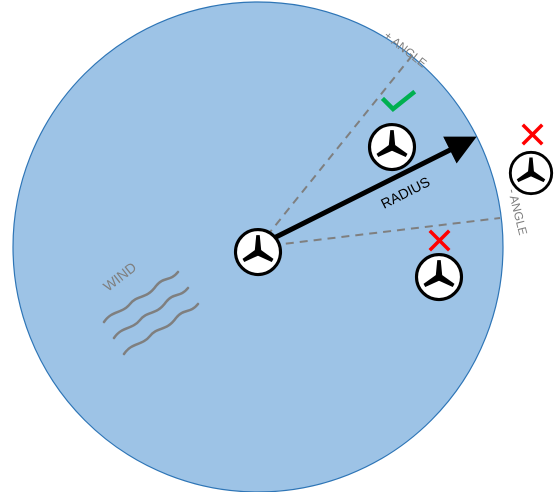  What do you see at coordinates (372, 189) in the screenshot?
I see `radius-arrow` at bounding box center [372, 189].